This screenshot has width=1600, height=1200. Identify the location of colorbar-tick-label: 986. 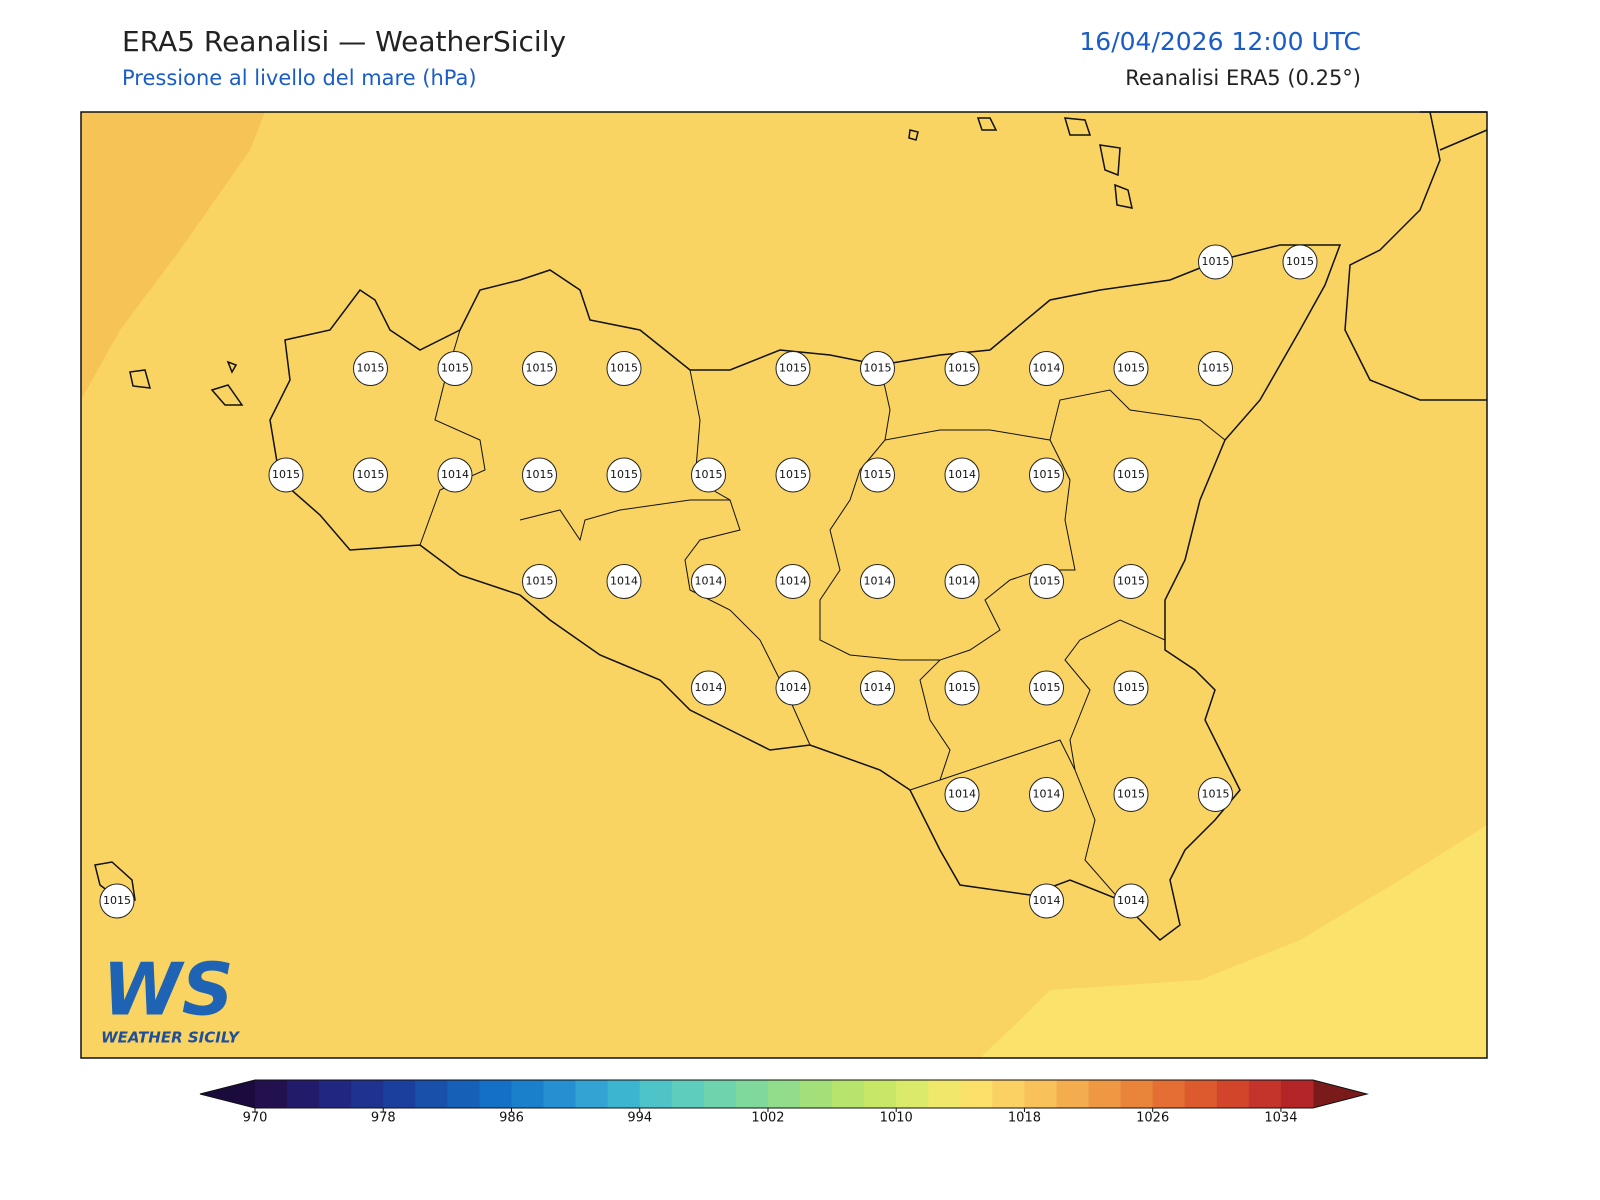
(511, 1118).